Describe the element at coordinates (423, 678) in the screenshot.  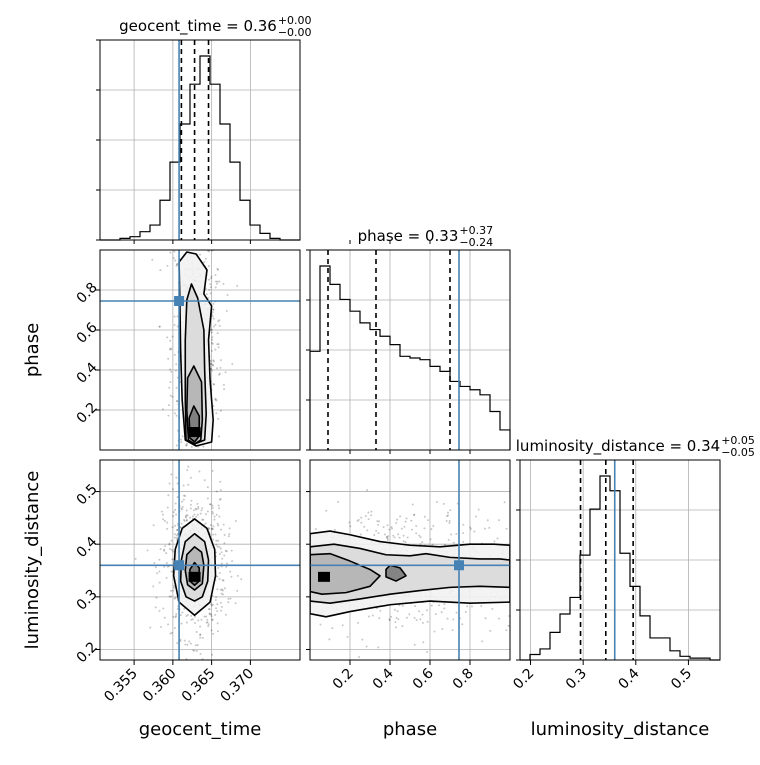
I see `xtick-label-phase: 0.6` at that location.